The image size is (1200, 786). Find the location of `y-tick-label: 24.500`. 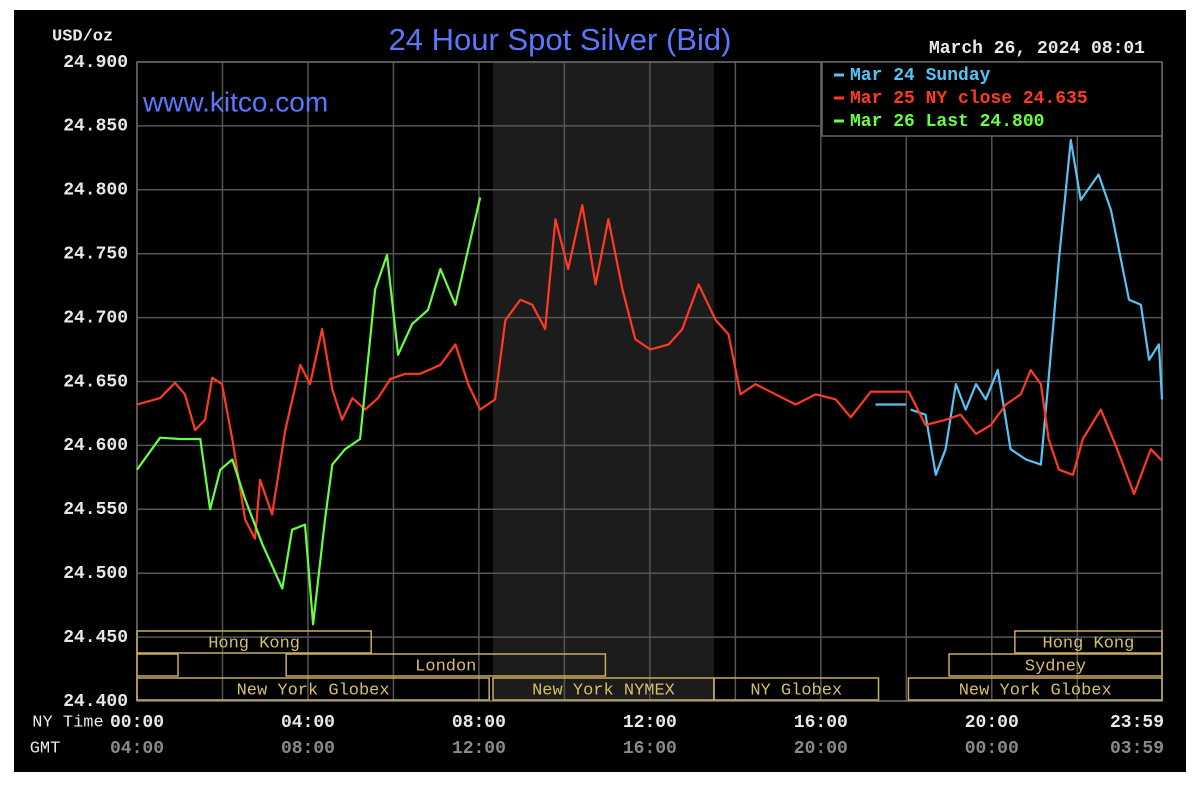

y-tick-label: 24.500 is located at coordinates (95, 574).